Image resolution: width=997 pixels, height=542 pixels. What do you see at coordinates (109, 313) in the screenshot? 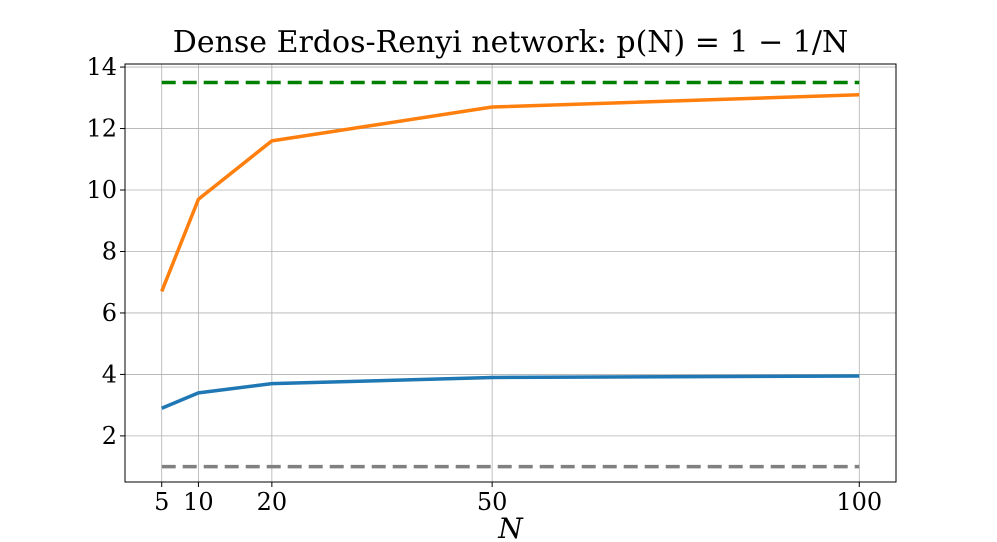
I see `y-tick-label: 6` at bounding box center [109, 313].